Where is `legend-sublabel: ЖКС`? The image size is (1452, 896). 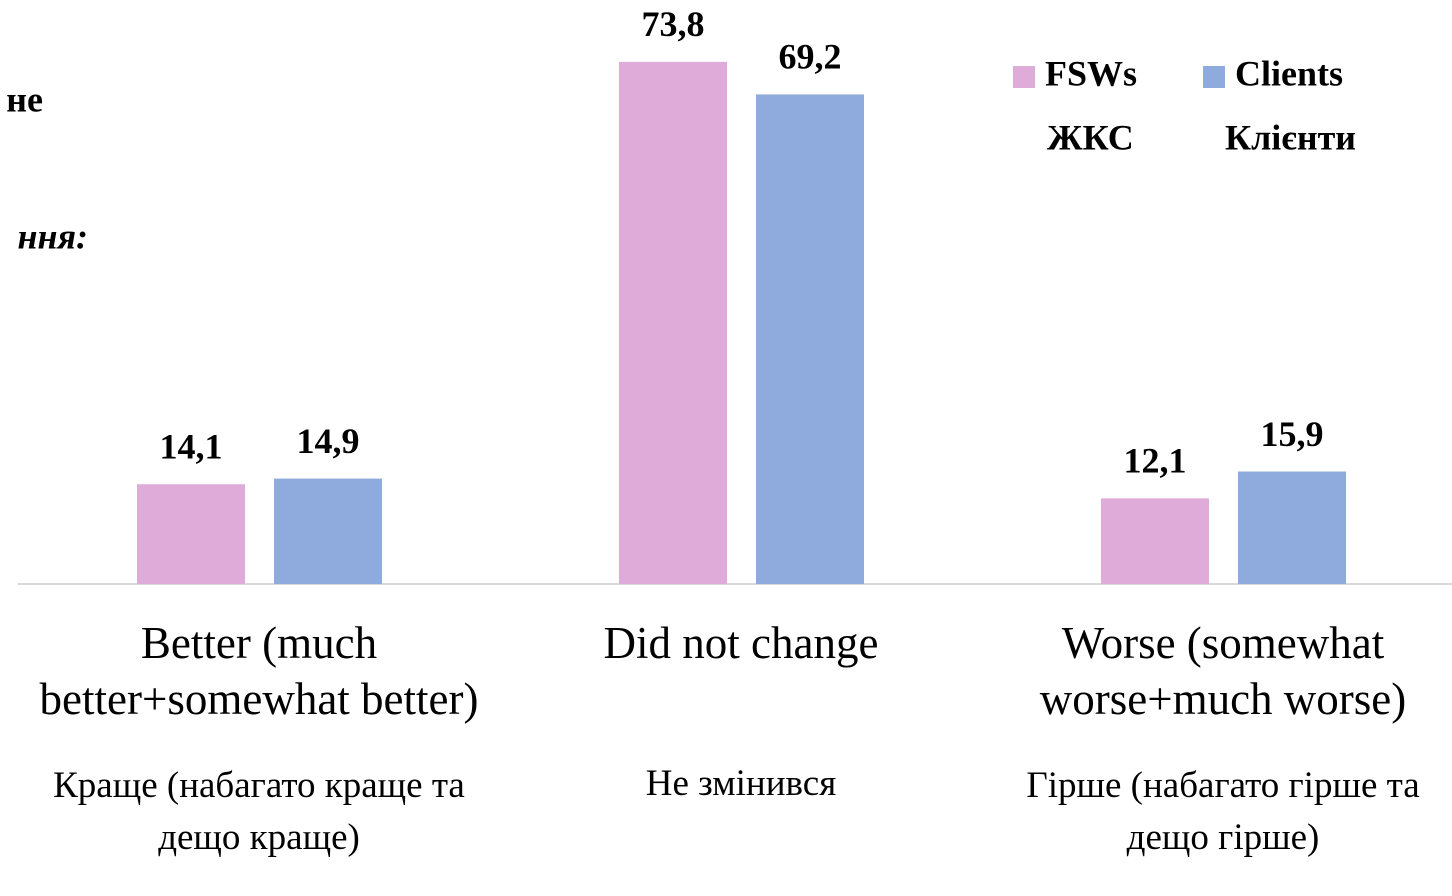
legend-sublabel: ЖКС is located at coordinates (1090, 137).